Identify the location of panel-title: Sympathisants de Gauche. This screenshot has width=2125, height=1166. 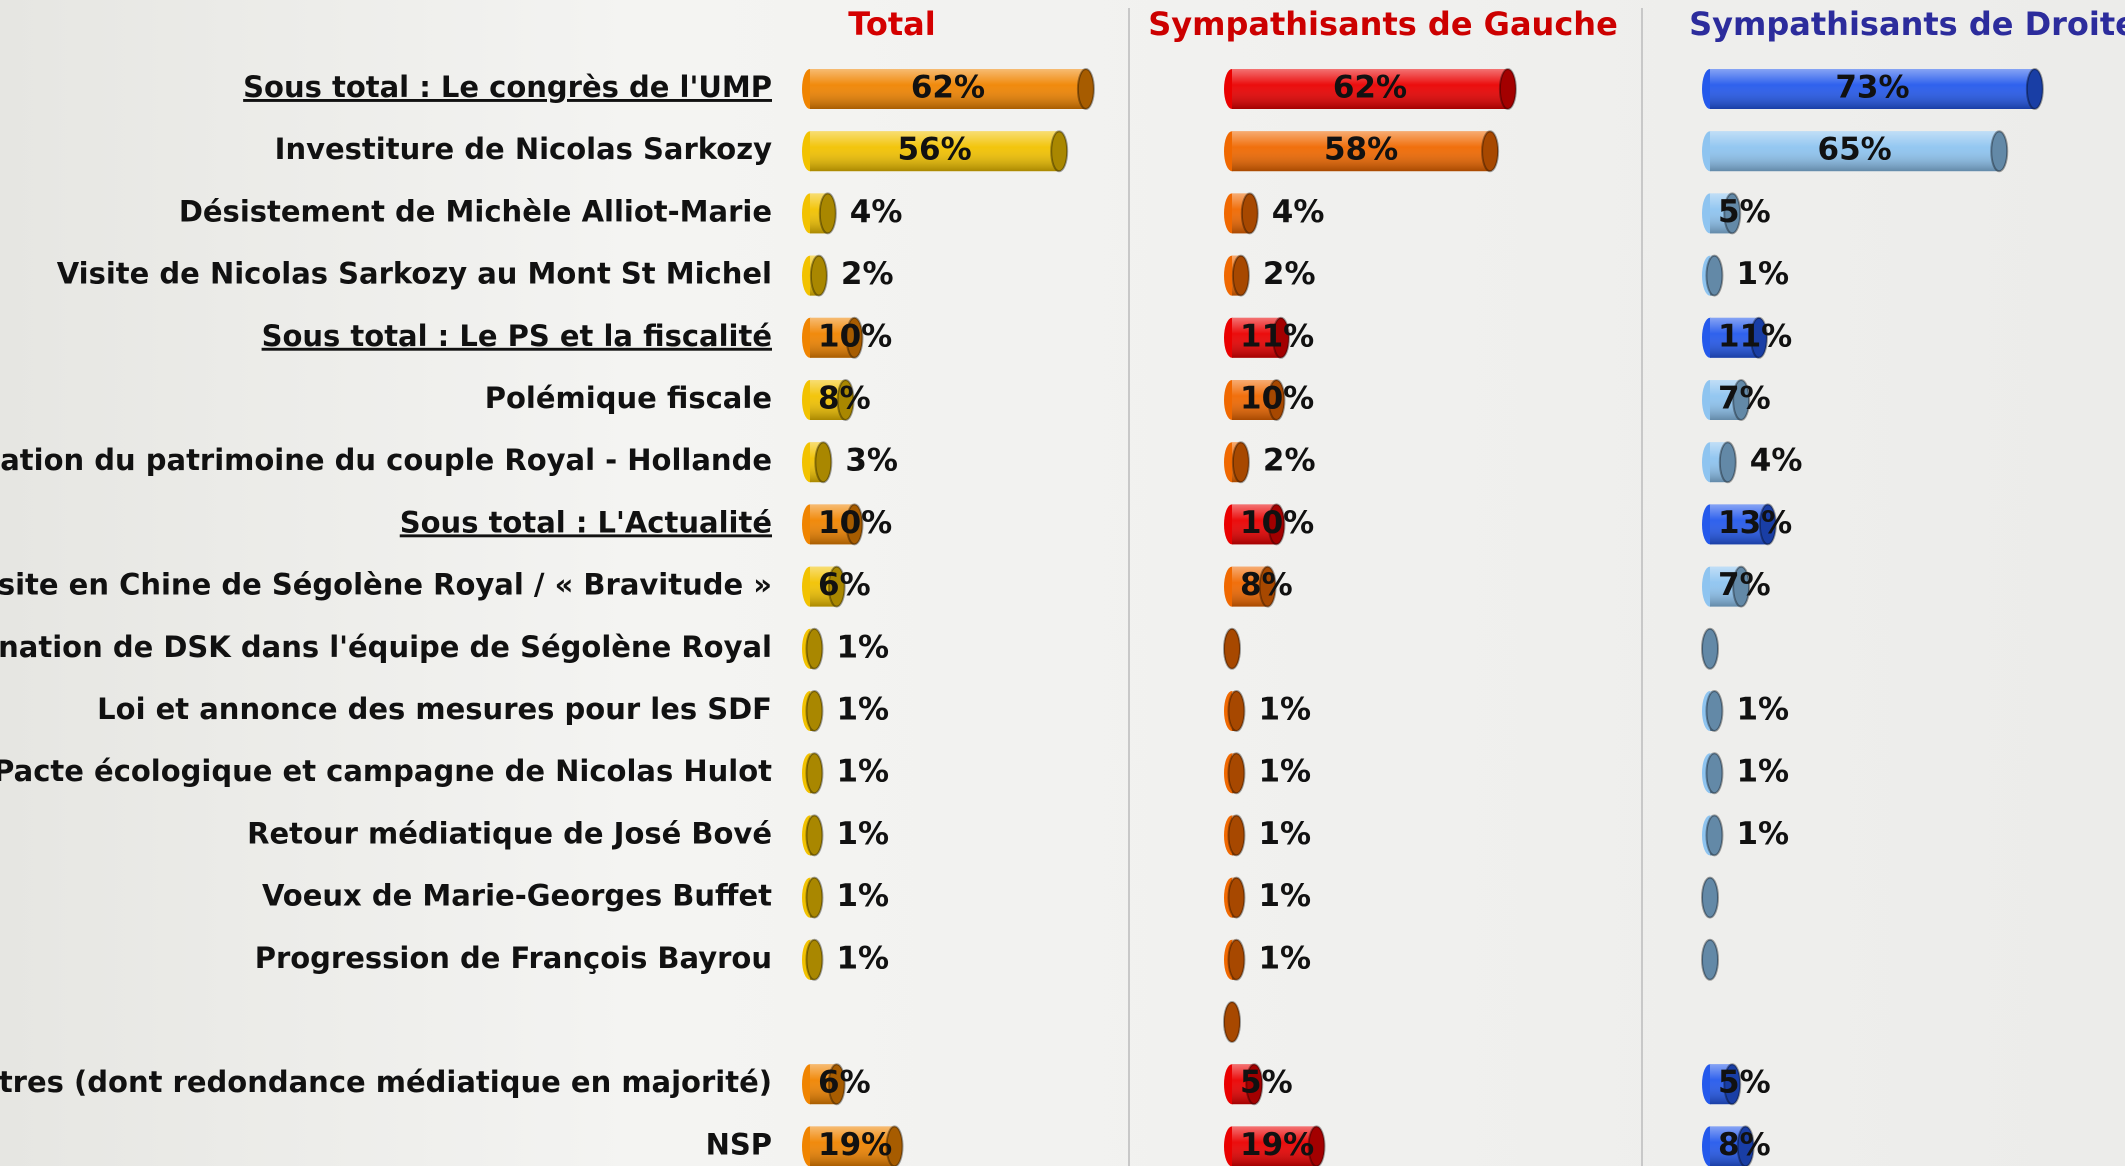
(1383, 24).